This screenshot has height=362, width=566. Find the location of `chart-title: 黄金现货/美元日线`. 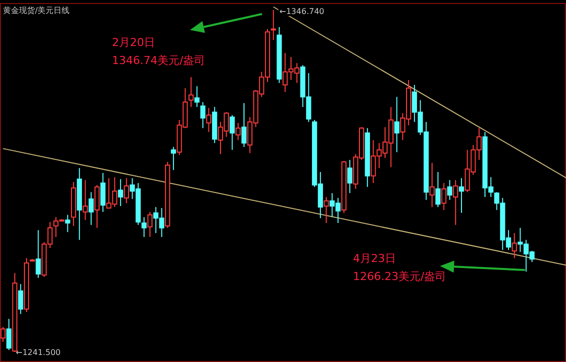

chart-title: 黄金现货/美元日线 is located at coordinates (36, 10).